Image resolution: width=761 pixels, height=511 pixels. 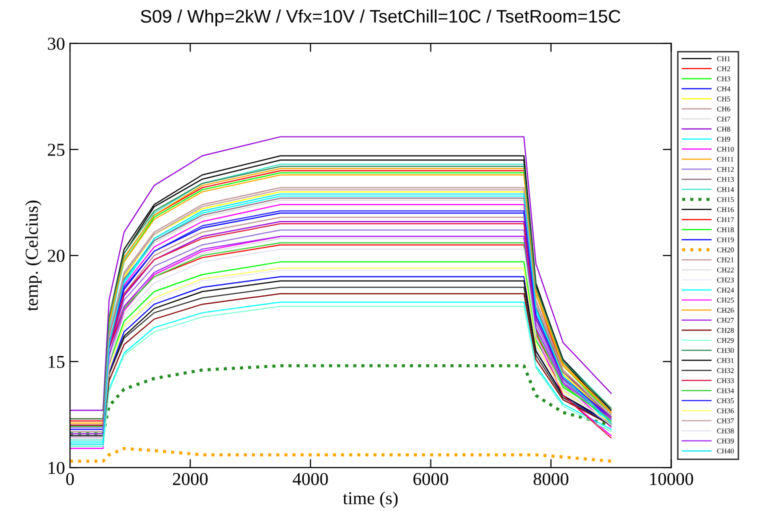 I want to click on y-tick-label: 25, so click(x=56, y=150).